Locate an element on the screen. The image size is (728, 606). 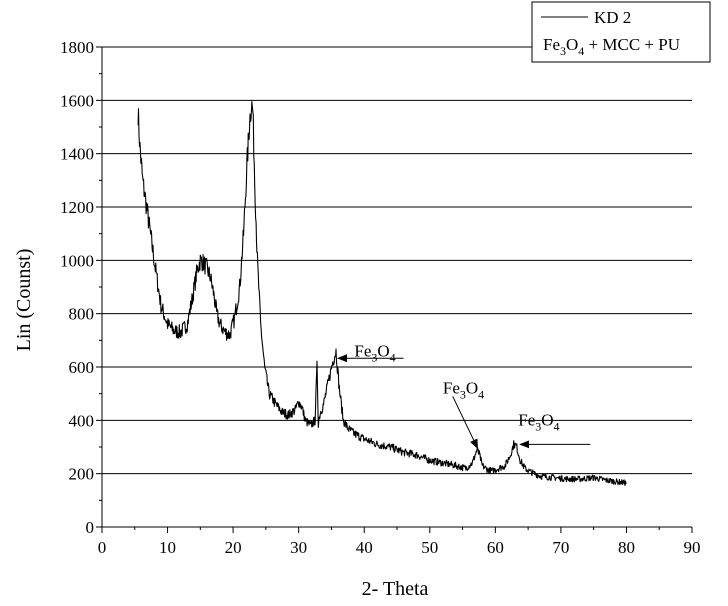
annotation-label-0: Fe3O4 is located at coordinates (374, 352).